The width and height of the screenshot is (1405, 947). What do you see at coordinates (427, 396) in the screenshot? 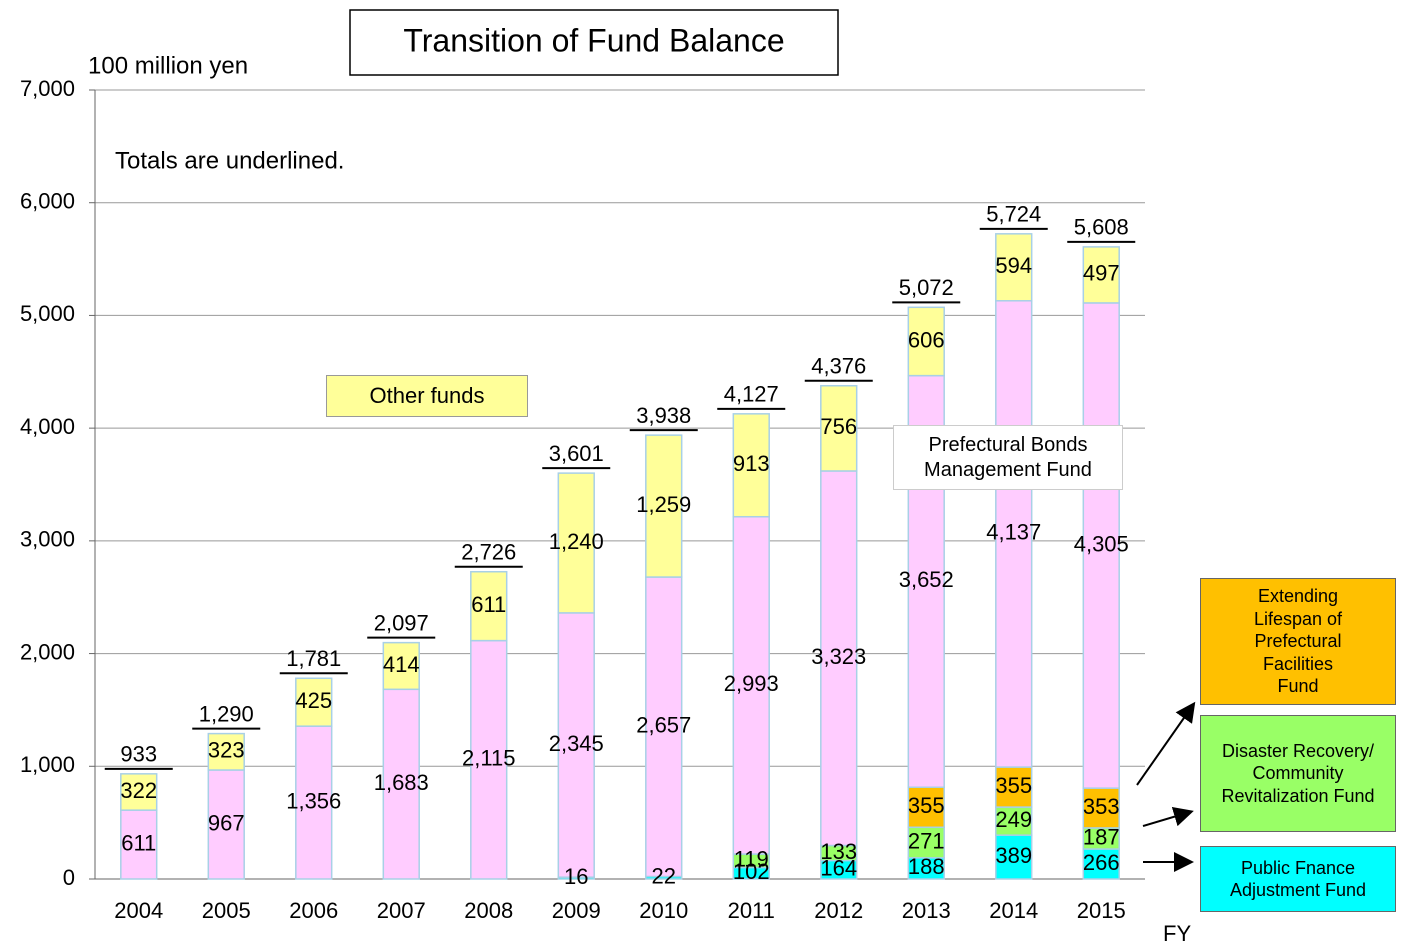
I see `legend-other-funds: Other funds` at bounding box center [427, 396].